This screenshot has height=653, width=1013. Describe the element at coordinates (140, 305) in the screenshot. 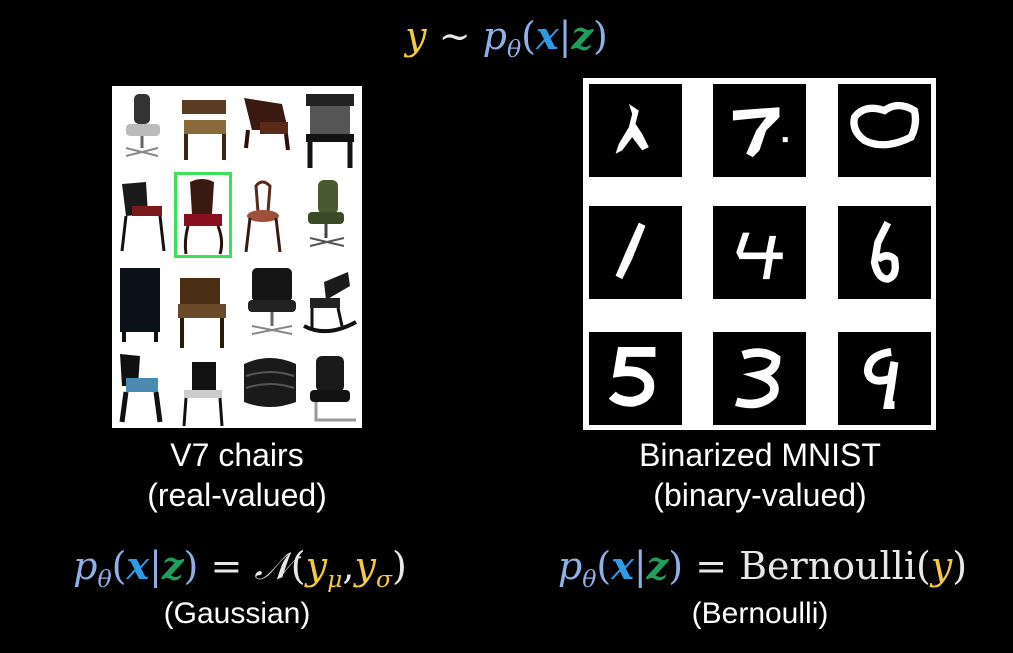

I see `chair-dark-highback` at that location.